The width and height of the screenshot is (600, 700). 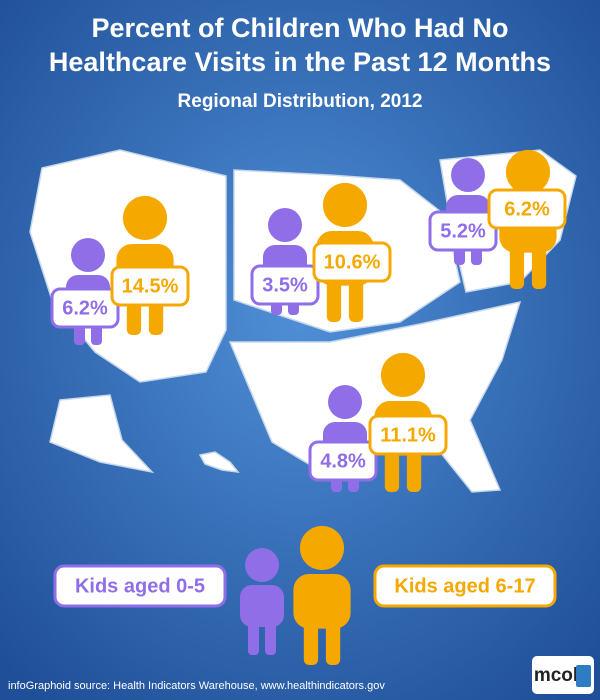 I want to click on alaska, so click(x=102, y=434).